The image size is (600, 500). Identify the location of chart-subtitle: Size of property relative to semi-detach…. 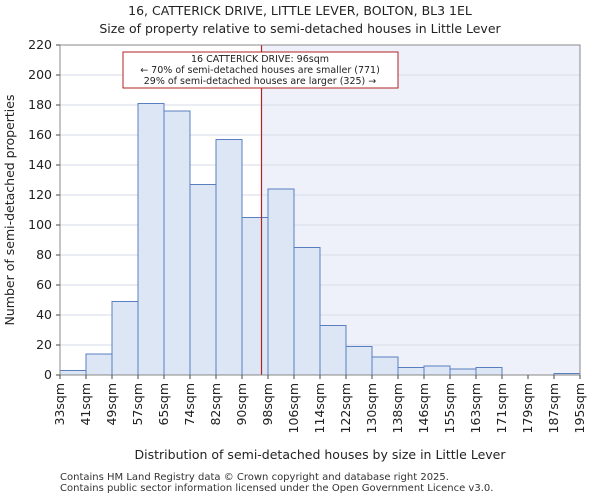
(300, 28).